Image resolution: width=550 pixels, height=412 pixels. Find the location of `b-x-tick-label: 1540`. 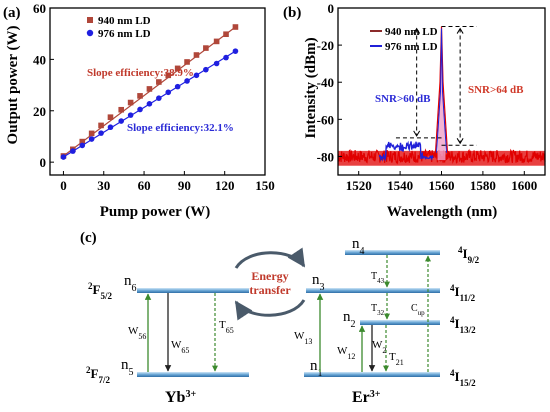

b-x-tick-label: 1540 is located at coordinates (400, 185).